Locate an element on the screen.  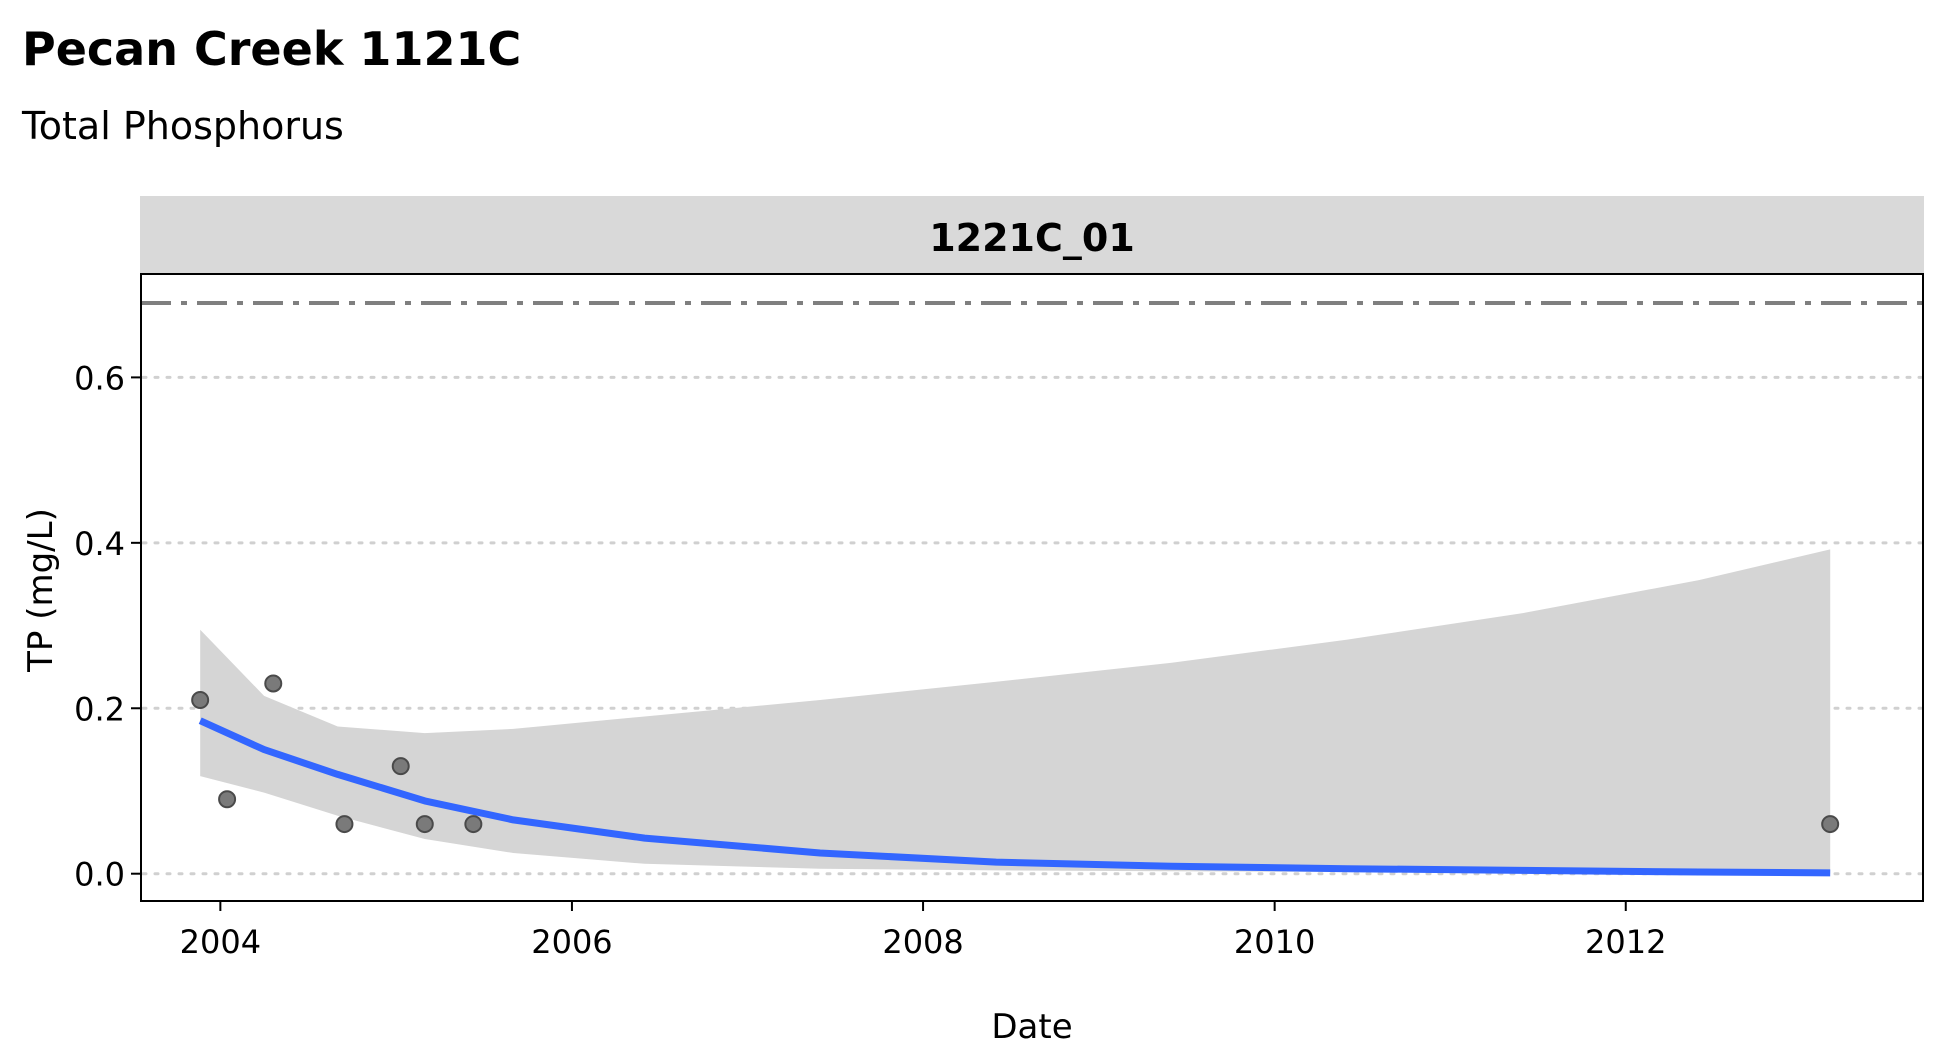
y-tick-label: 0.4 is located at coordinates (99, 544).